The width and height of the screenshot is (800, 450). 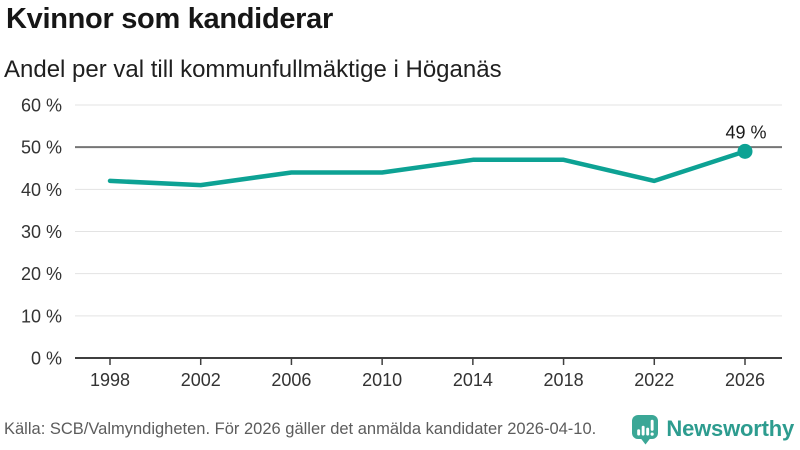 What do you see at coordinates (41, 106) in the screenshot?
I see `y-tick-label: 60 %` at bounding box center [41, 106].